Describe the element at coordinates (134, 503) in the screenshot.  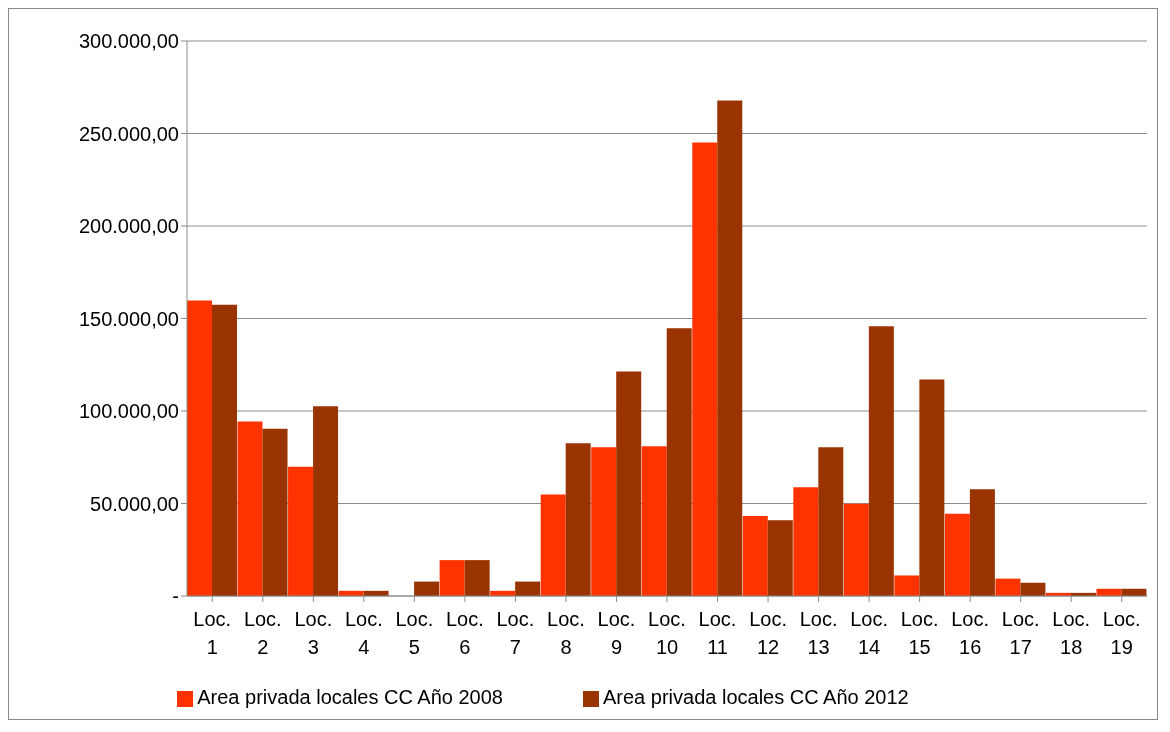
I see `y-tick-label: 50.000,00` at that location.